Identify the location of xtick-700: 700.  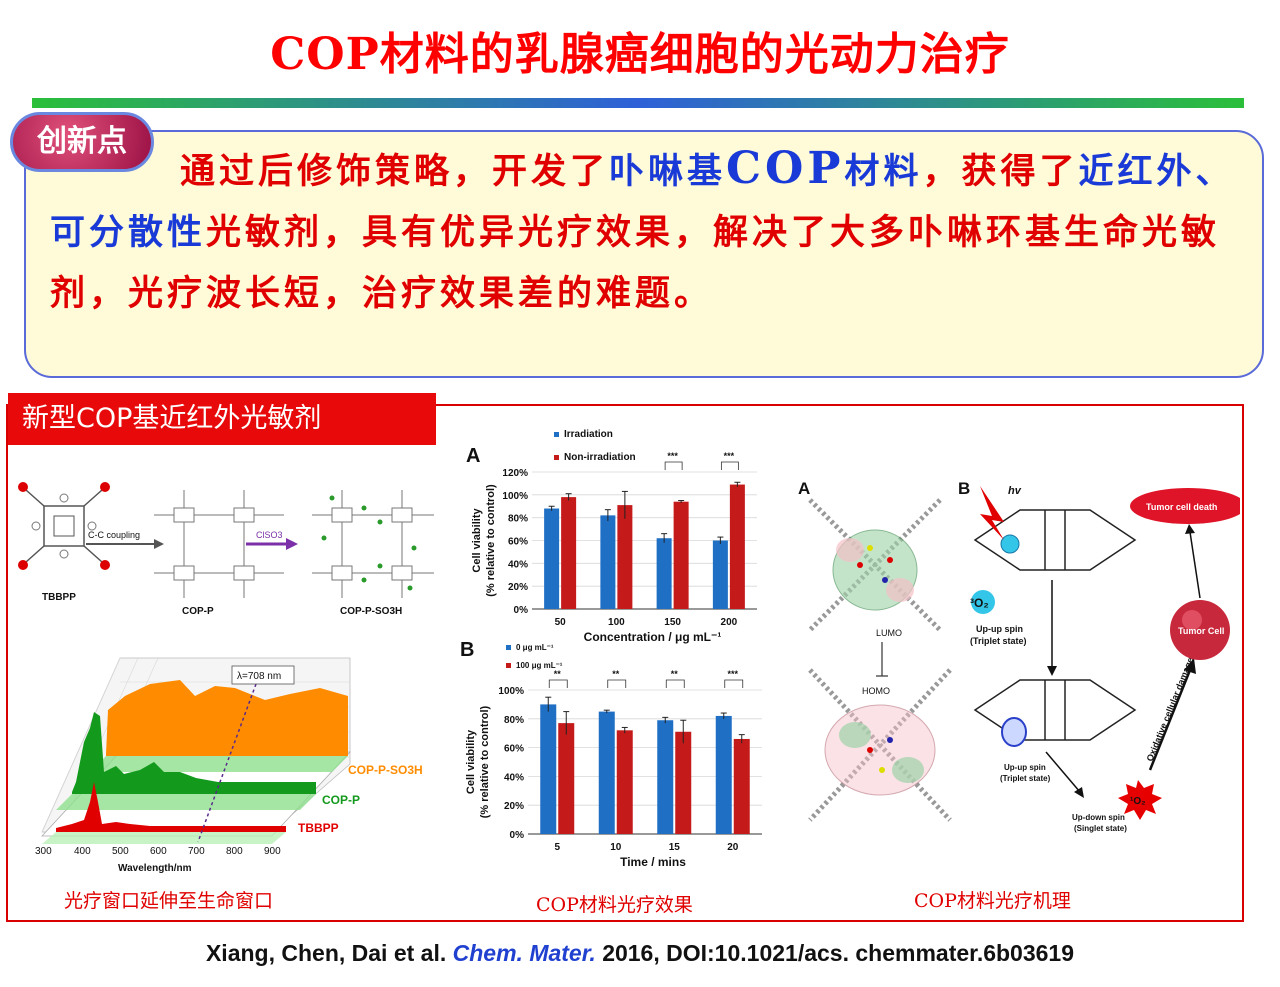
(196, 851).